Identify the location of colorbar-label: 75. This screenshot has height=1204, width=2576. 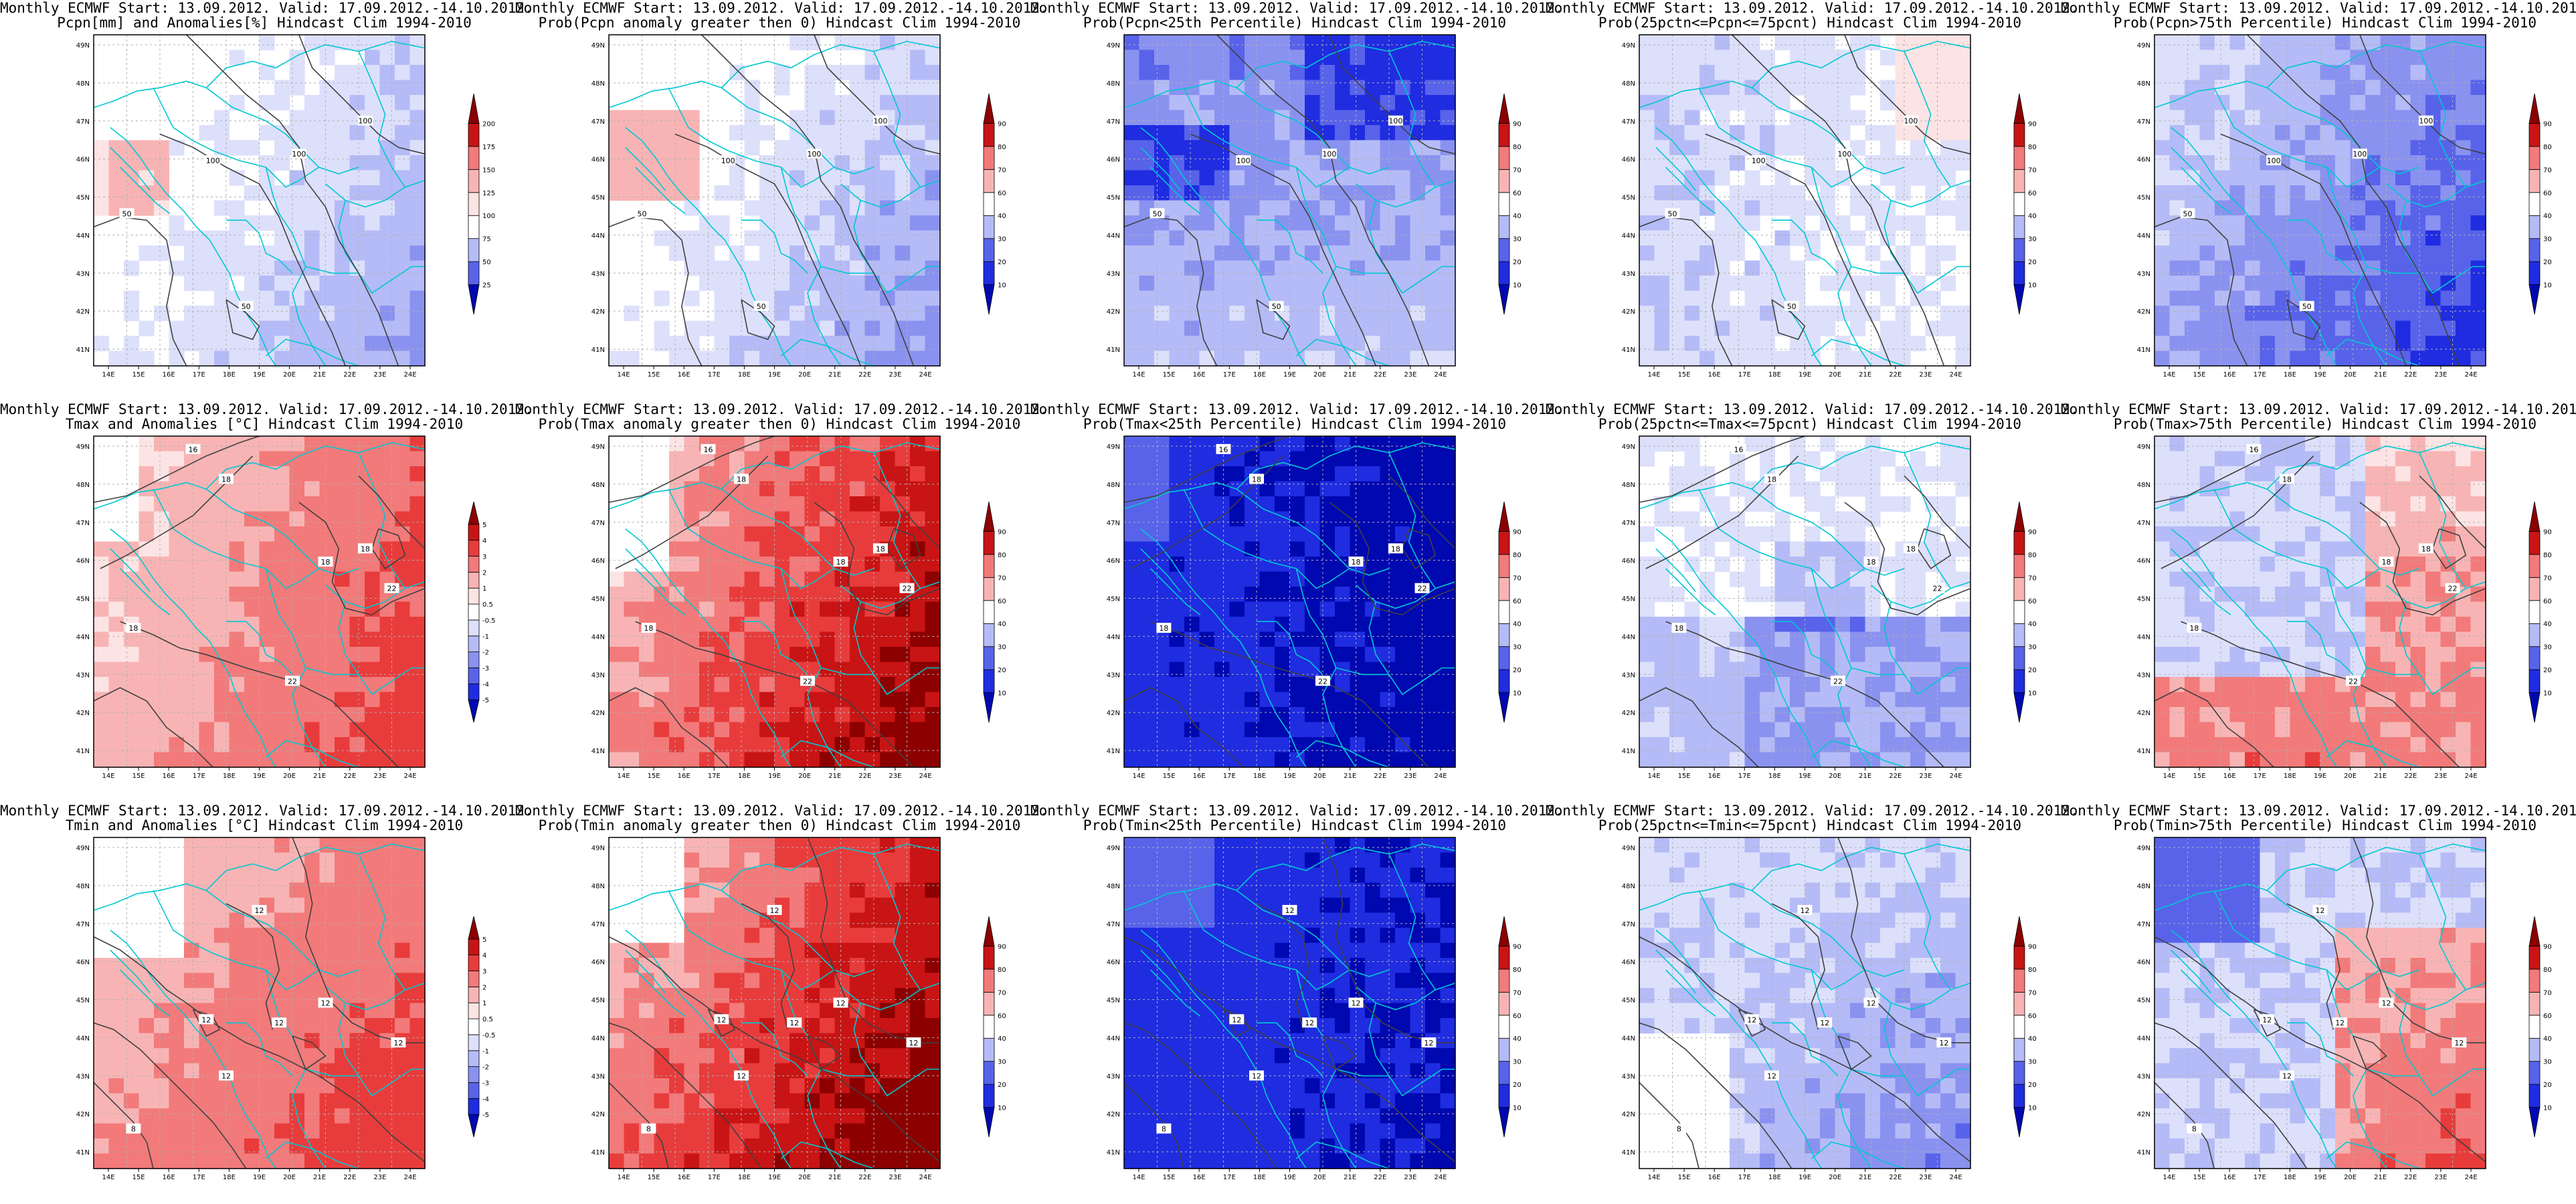
(486, 239).